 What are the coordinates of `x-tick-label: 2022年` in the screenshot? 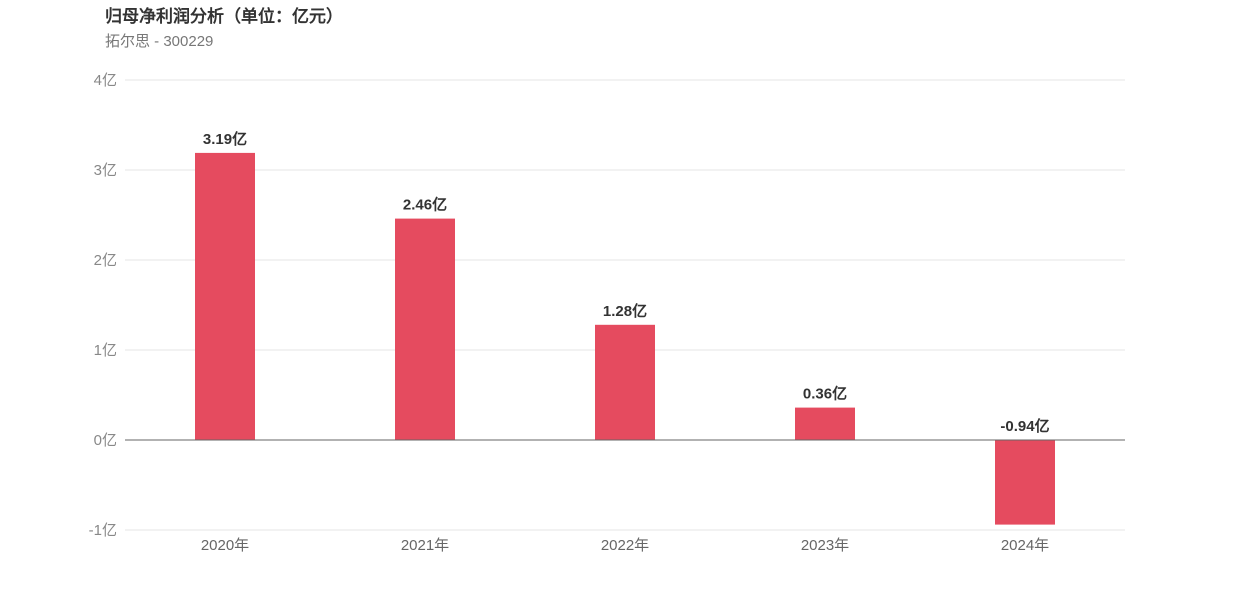 It's located at (625, 545).